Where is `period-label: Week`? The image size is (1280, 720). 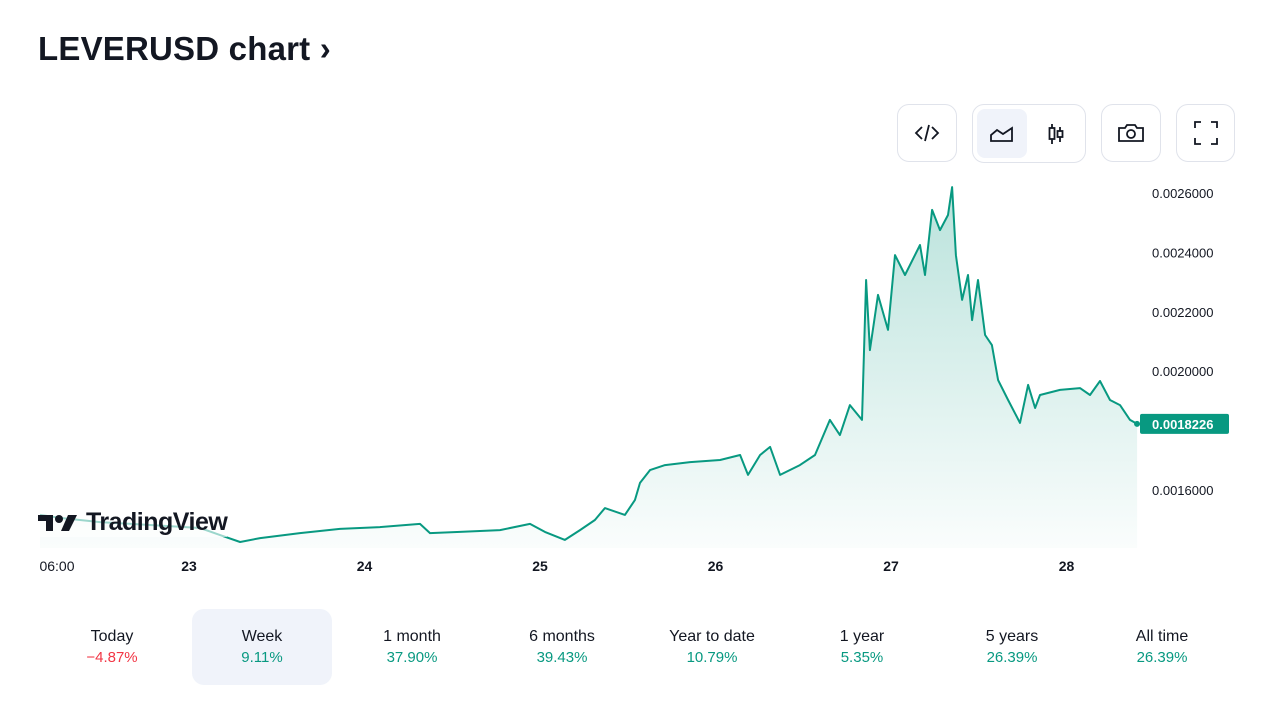 period-label: Week is located at coordinates (262, 636).